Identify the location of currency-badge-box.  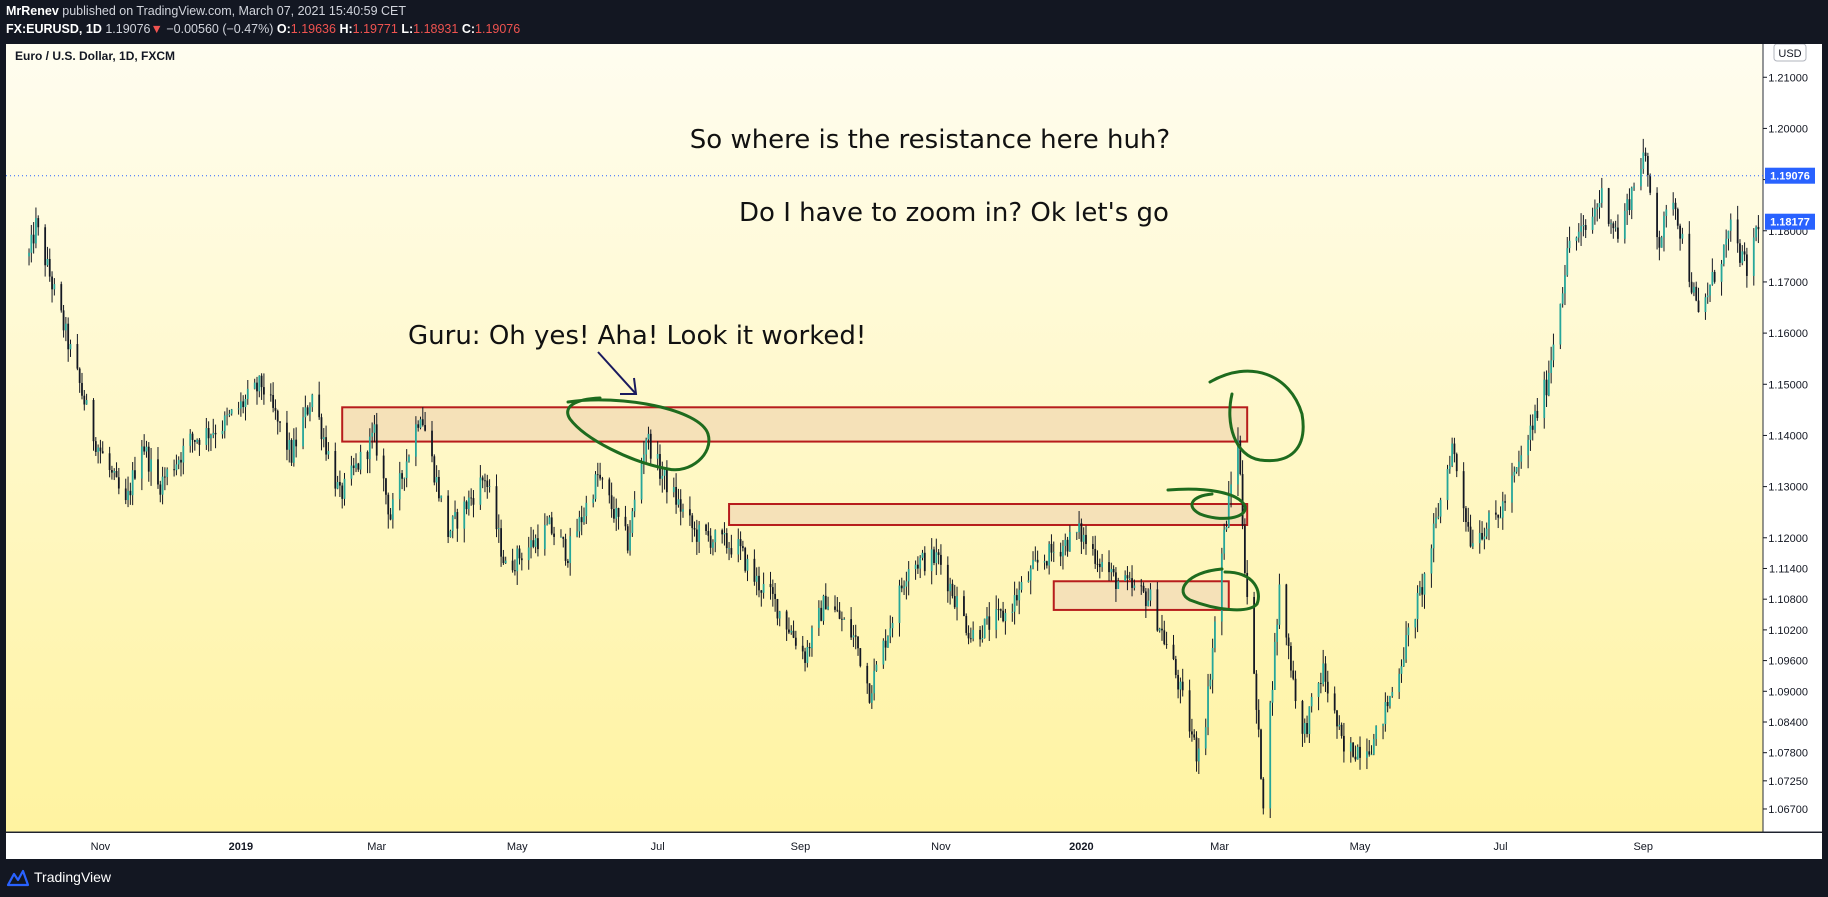
(1790, 53).